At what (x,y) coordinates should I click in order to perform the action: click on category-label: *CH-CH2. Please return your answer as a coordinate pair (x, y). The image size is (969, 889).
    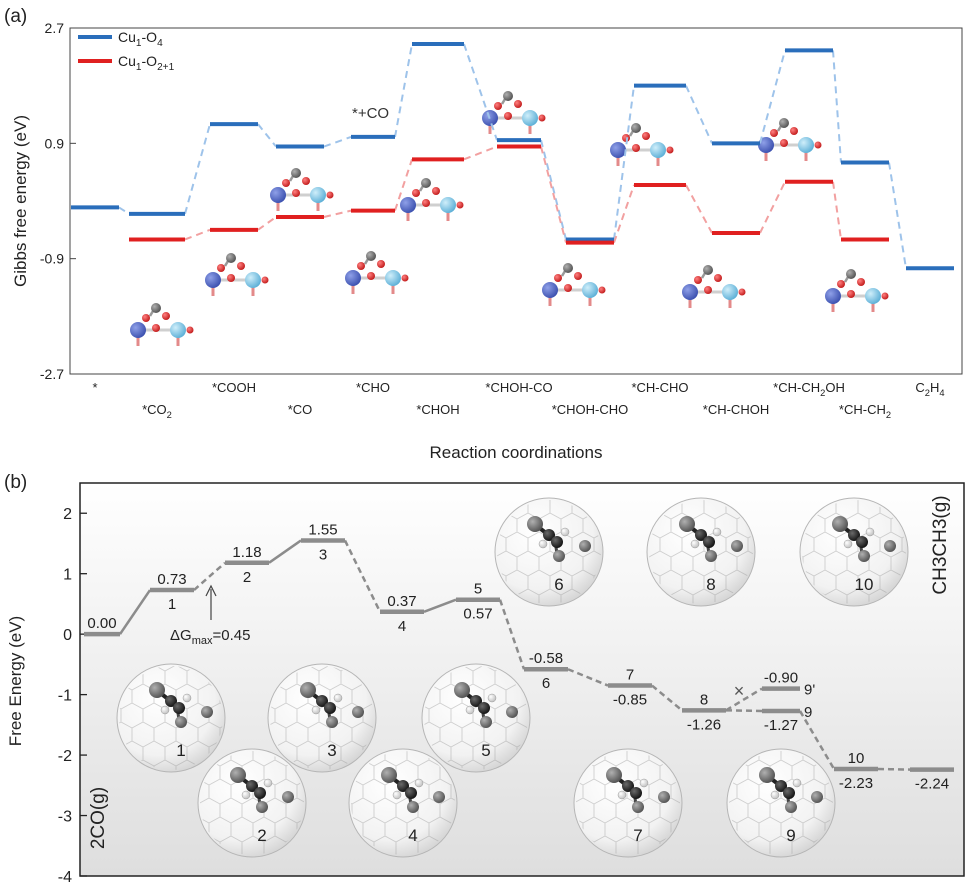
    Looking at the image, I should click on (865, 411).